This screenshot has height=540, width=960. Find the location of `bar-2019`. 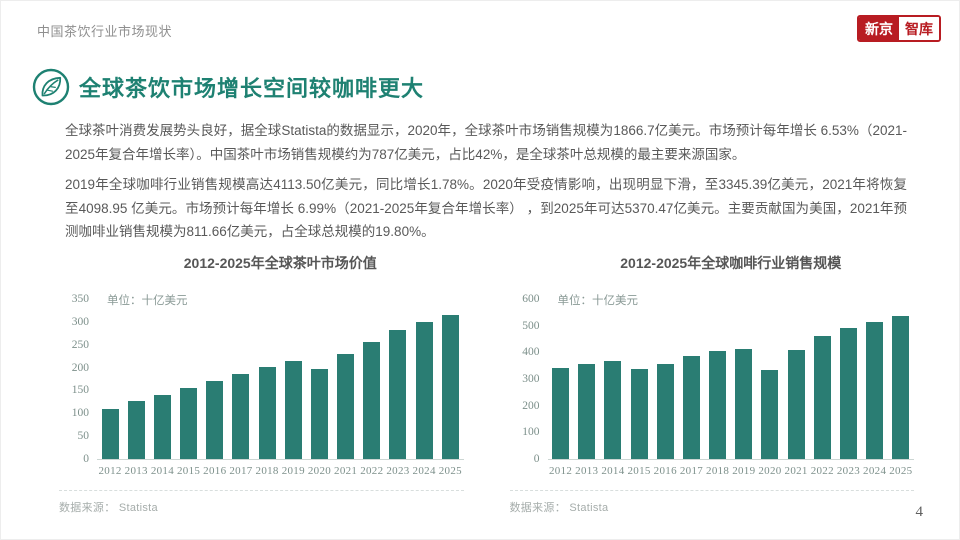

bar-2019 is located at coordinates (744, 404).